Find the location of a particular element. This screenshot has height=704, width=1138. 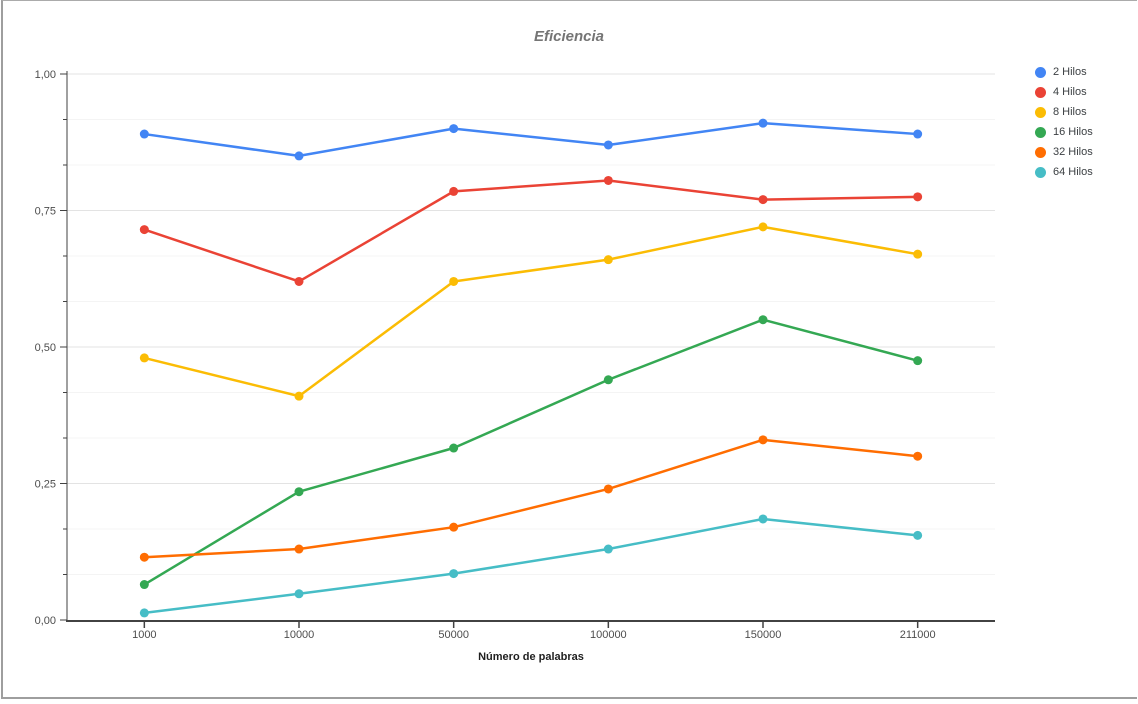

series-line-32-hilos is located at coordinates (531, 498).